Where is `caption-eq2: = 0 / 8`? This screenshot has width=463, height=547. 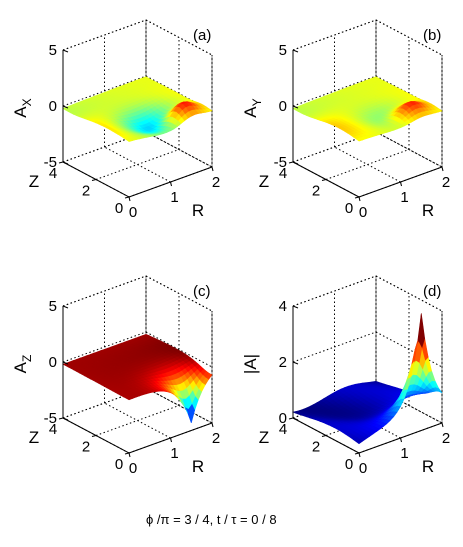
caption-eq2: = 0 / 8 is located at coordinates (256, 519).